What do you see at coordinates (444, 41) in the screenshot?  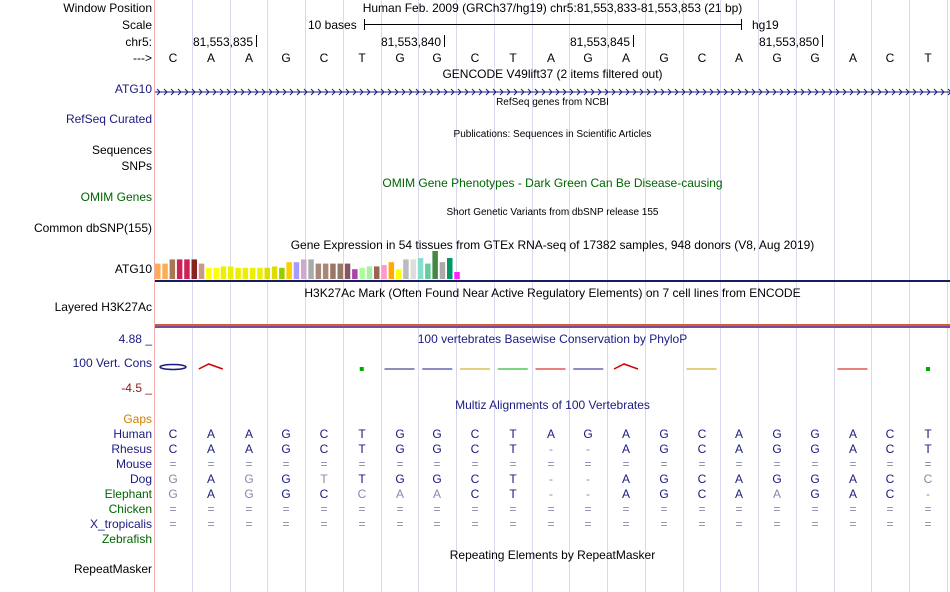 I see `position-tick` at bounding box center [444, 41].